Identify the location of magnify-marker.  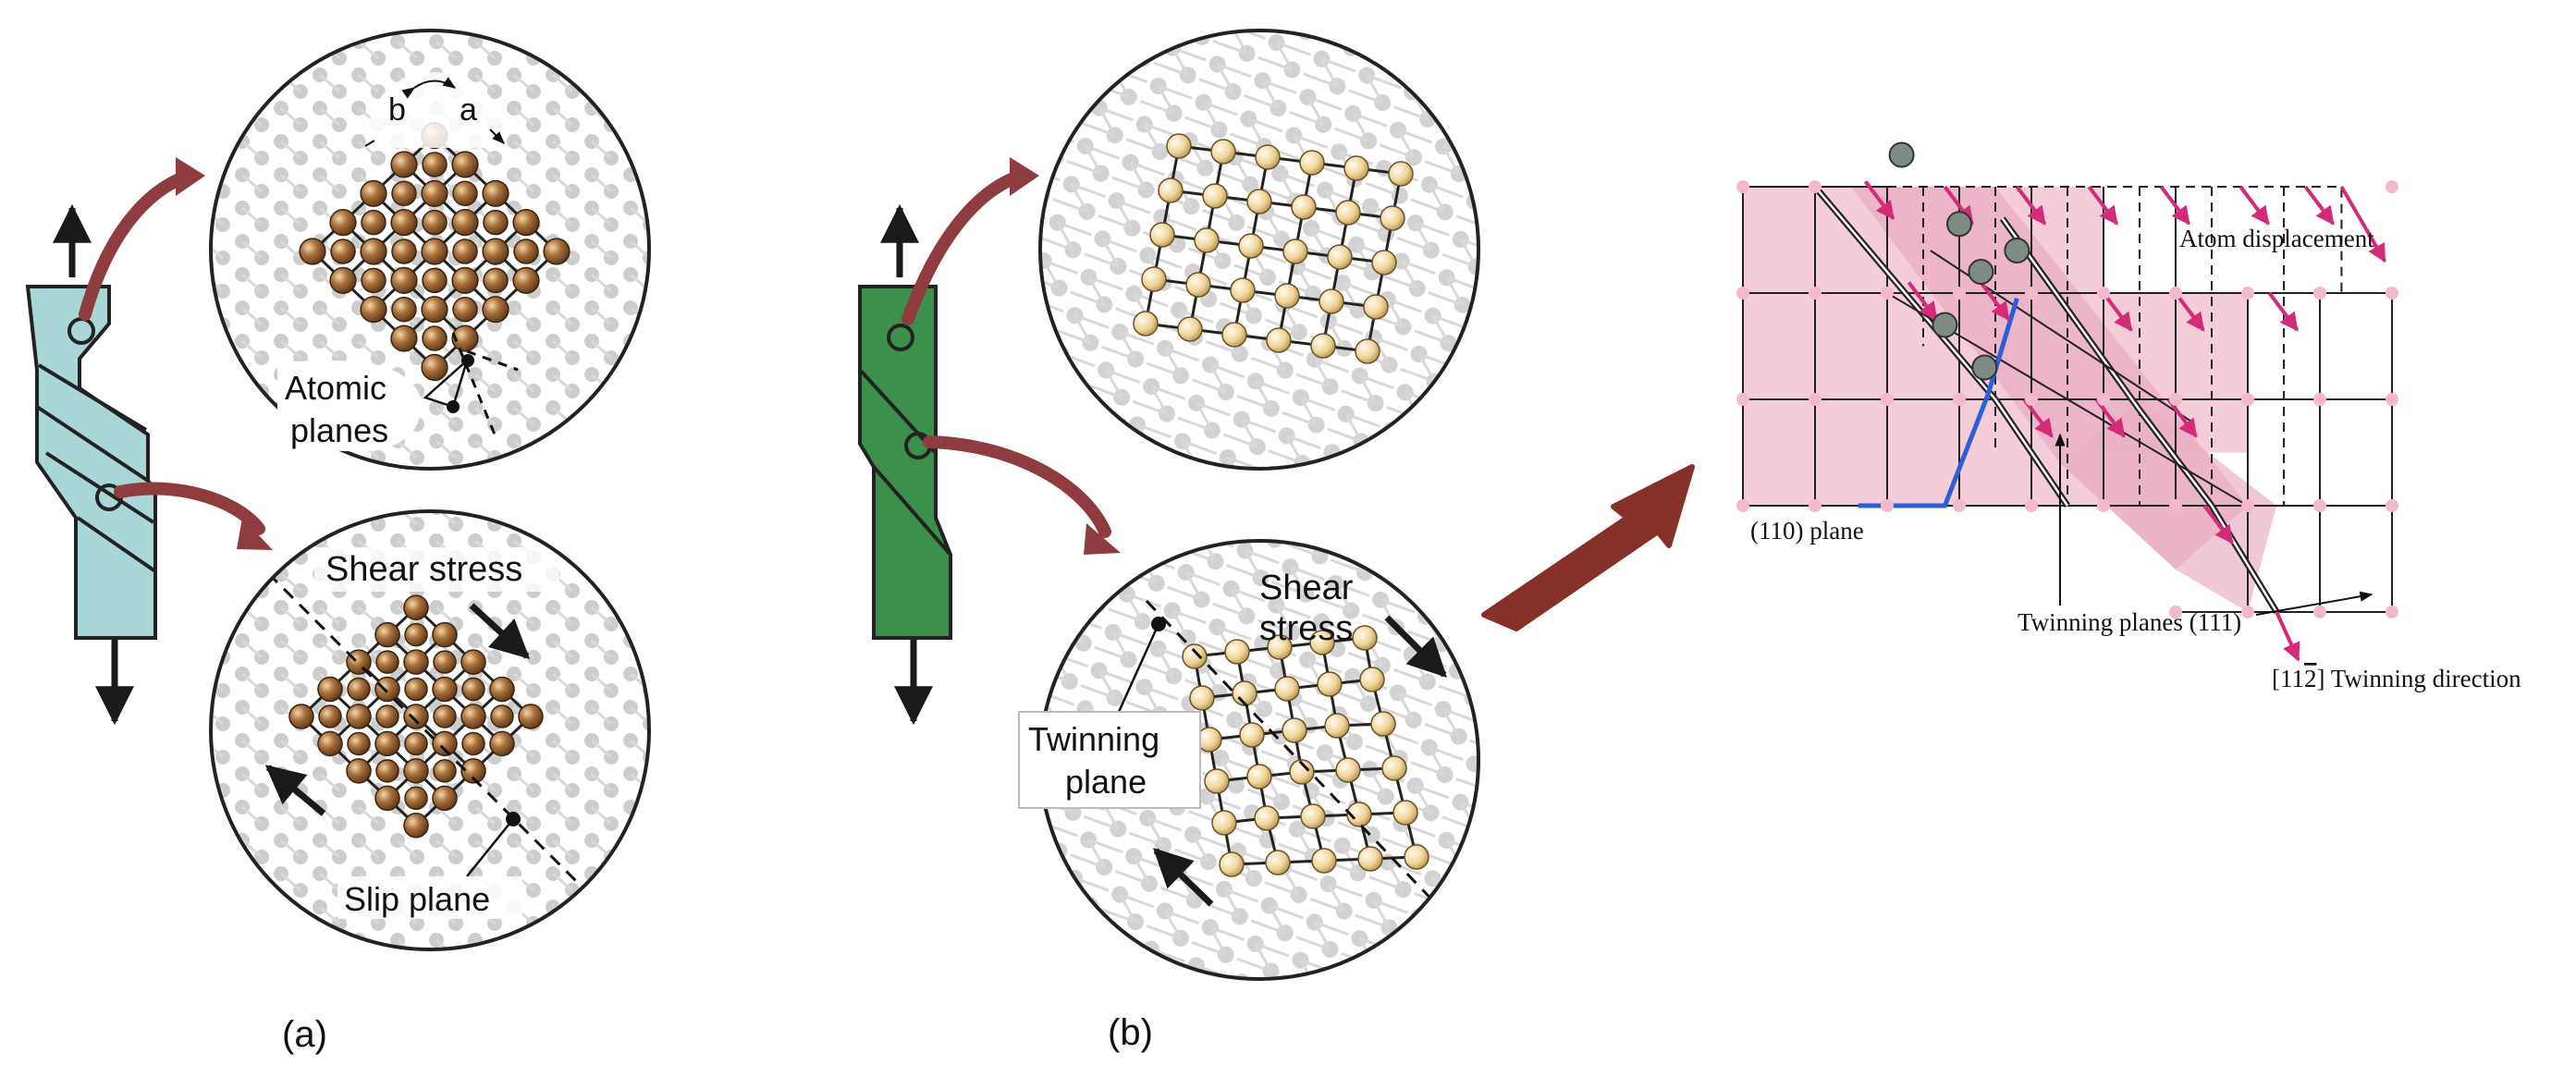
(900, 337).